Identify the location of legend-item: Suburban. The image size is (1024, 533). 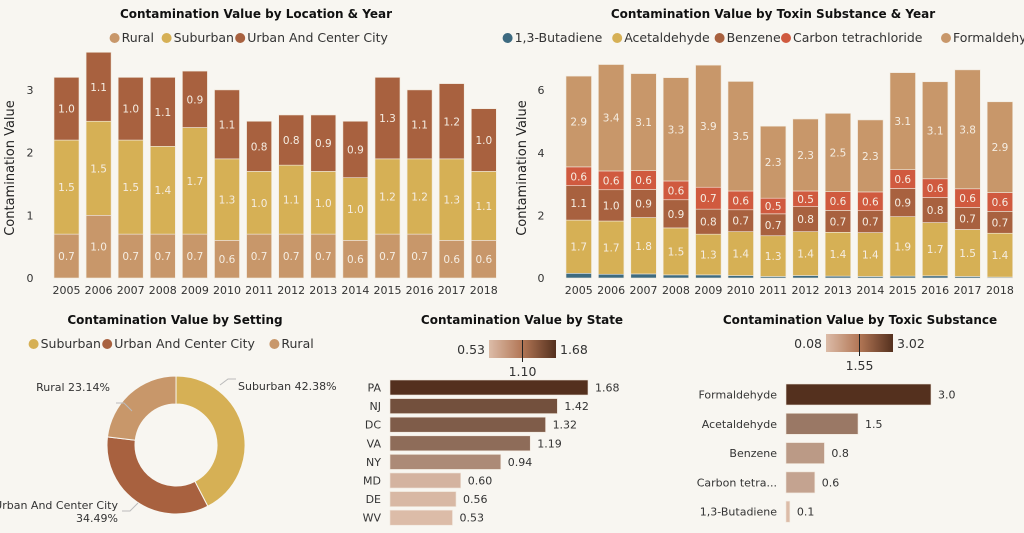
(204, 37).